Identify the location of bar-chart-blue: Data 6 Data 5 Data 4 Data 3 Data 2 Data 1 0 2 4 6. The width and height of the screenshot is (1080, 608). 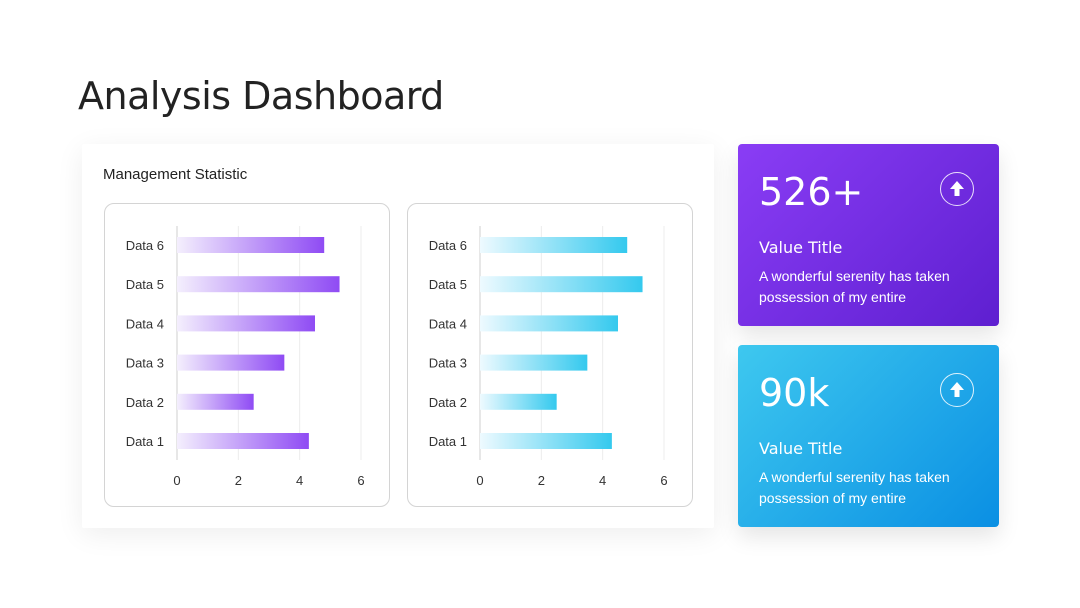
(550, 355).